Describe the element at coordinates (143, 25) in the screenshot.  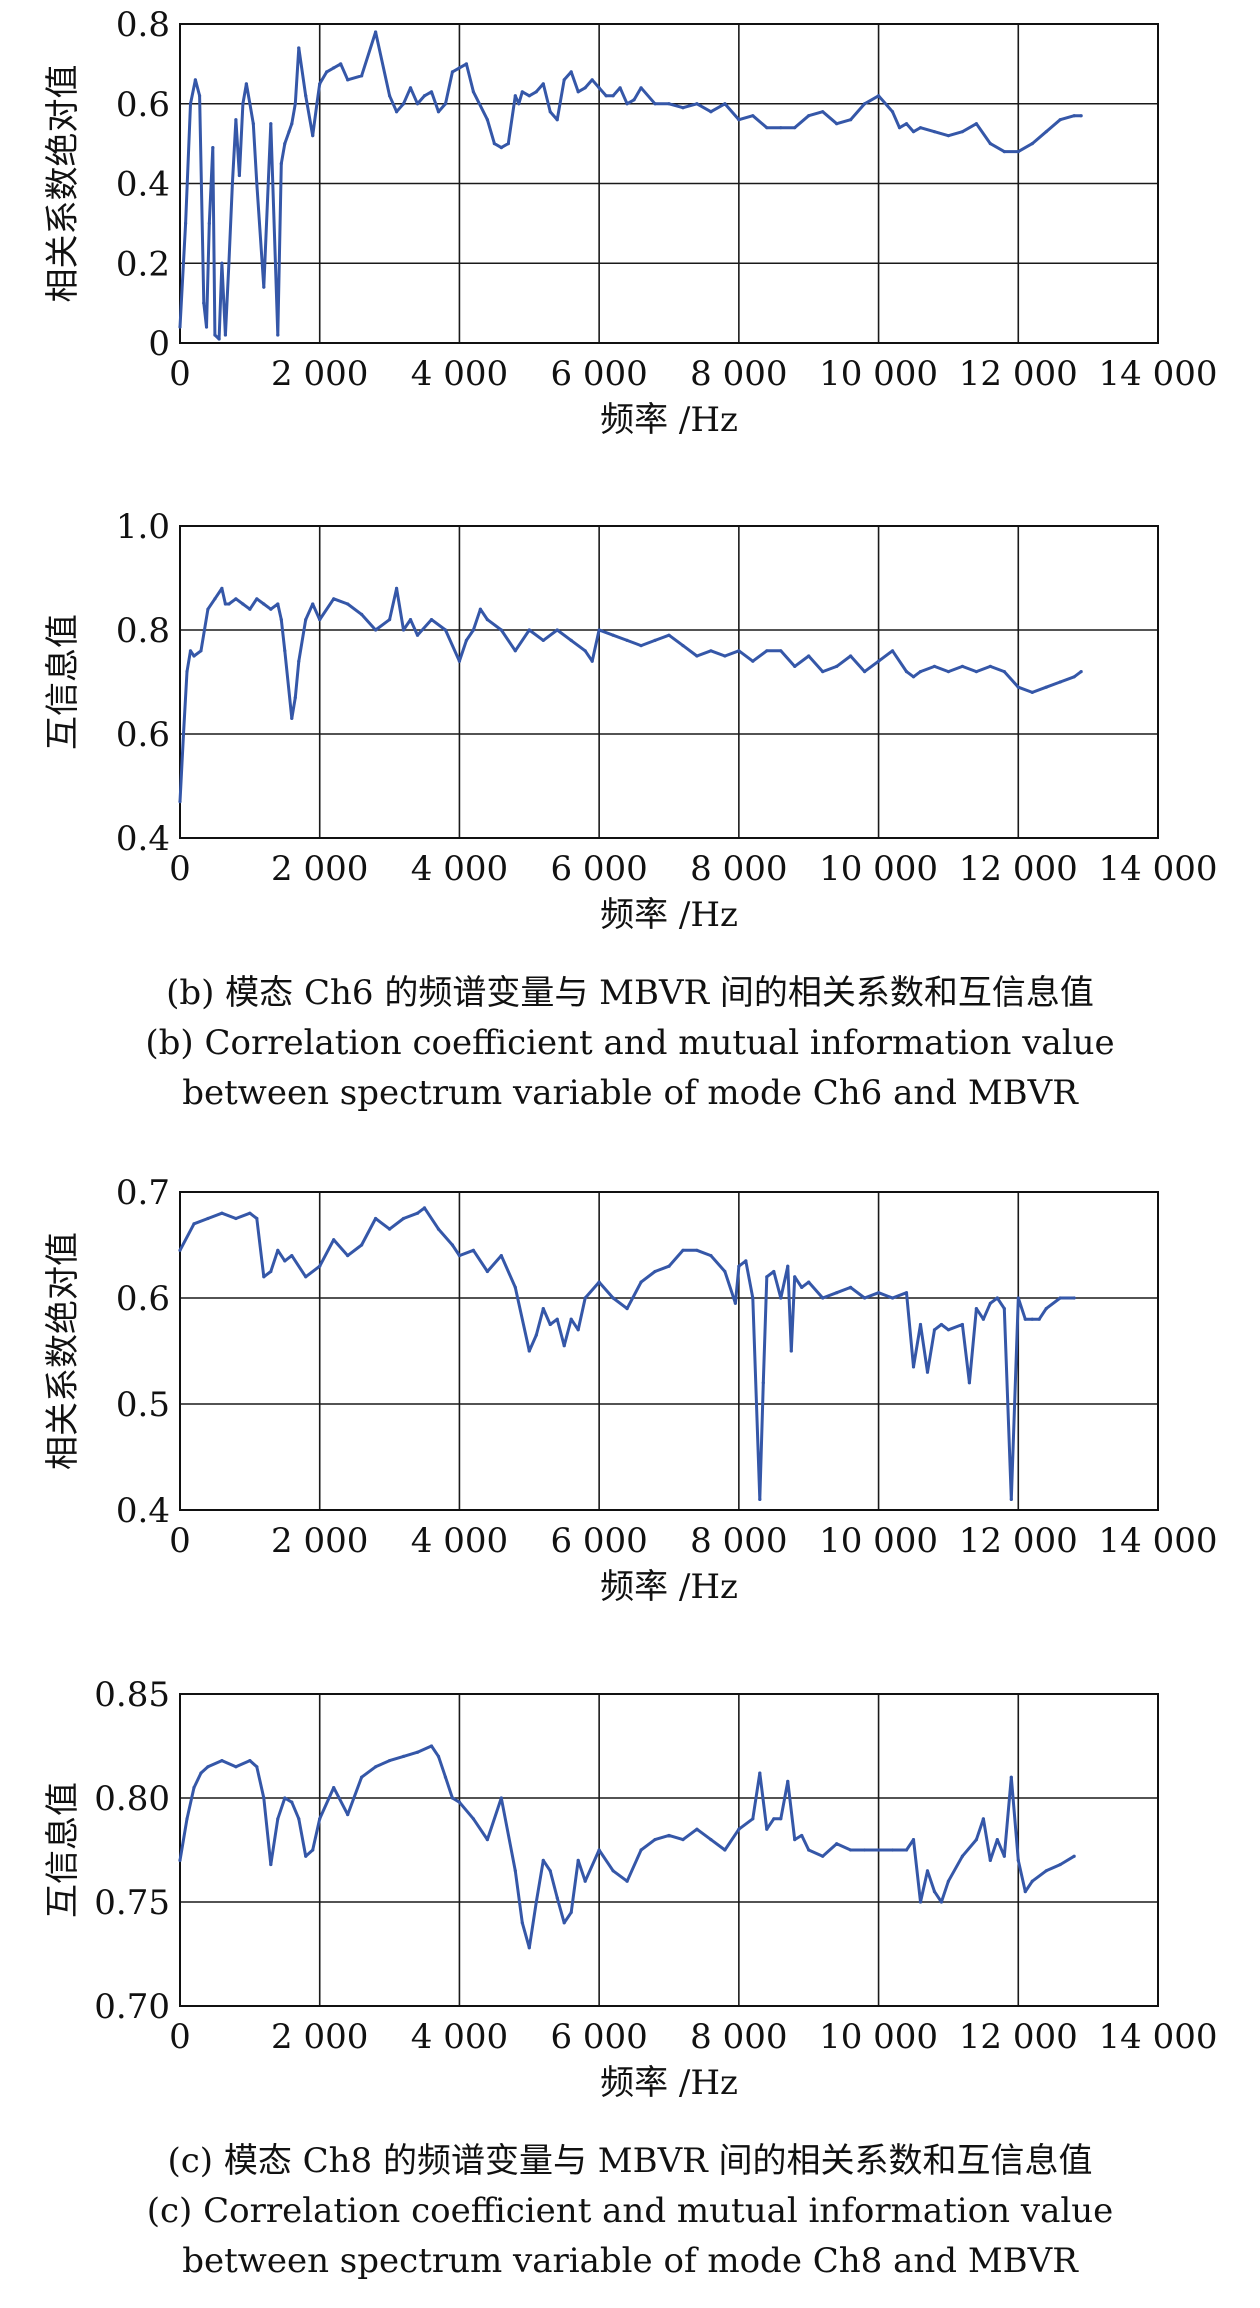
I see `y-tick-label: 0.8` at that location.